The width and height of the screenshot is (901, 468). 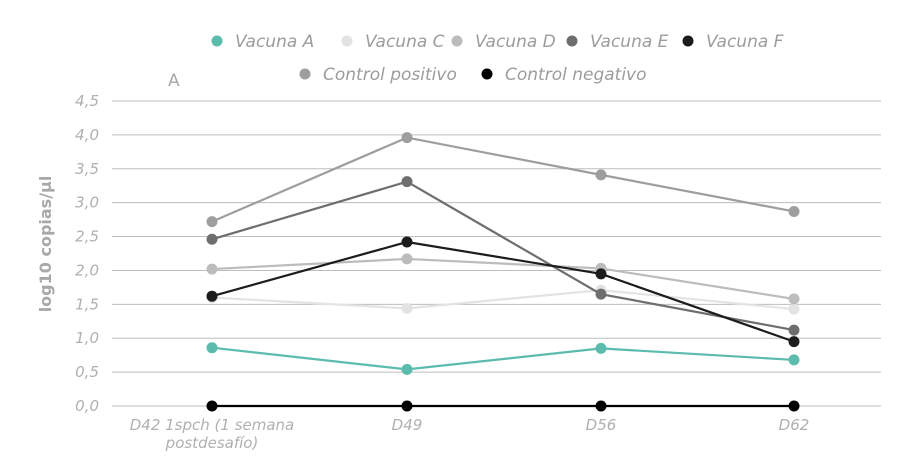 I want to click on y-tick-label: 0,5, so click(x=87, y=372).